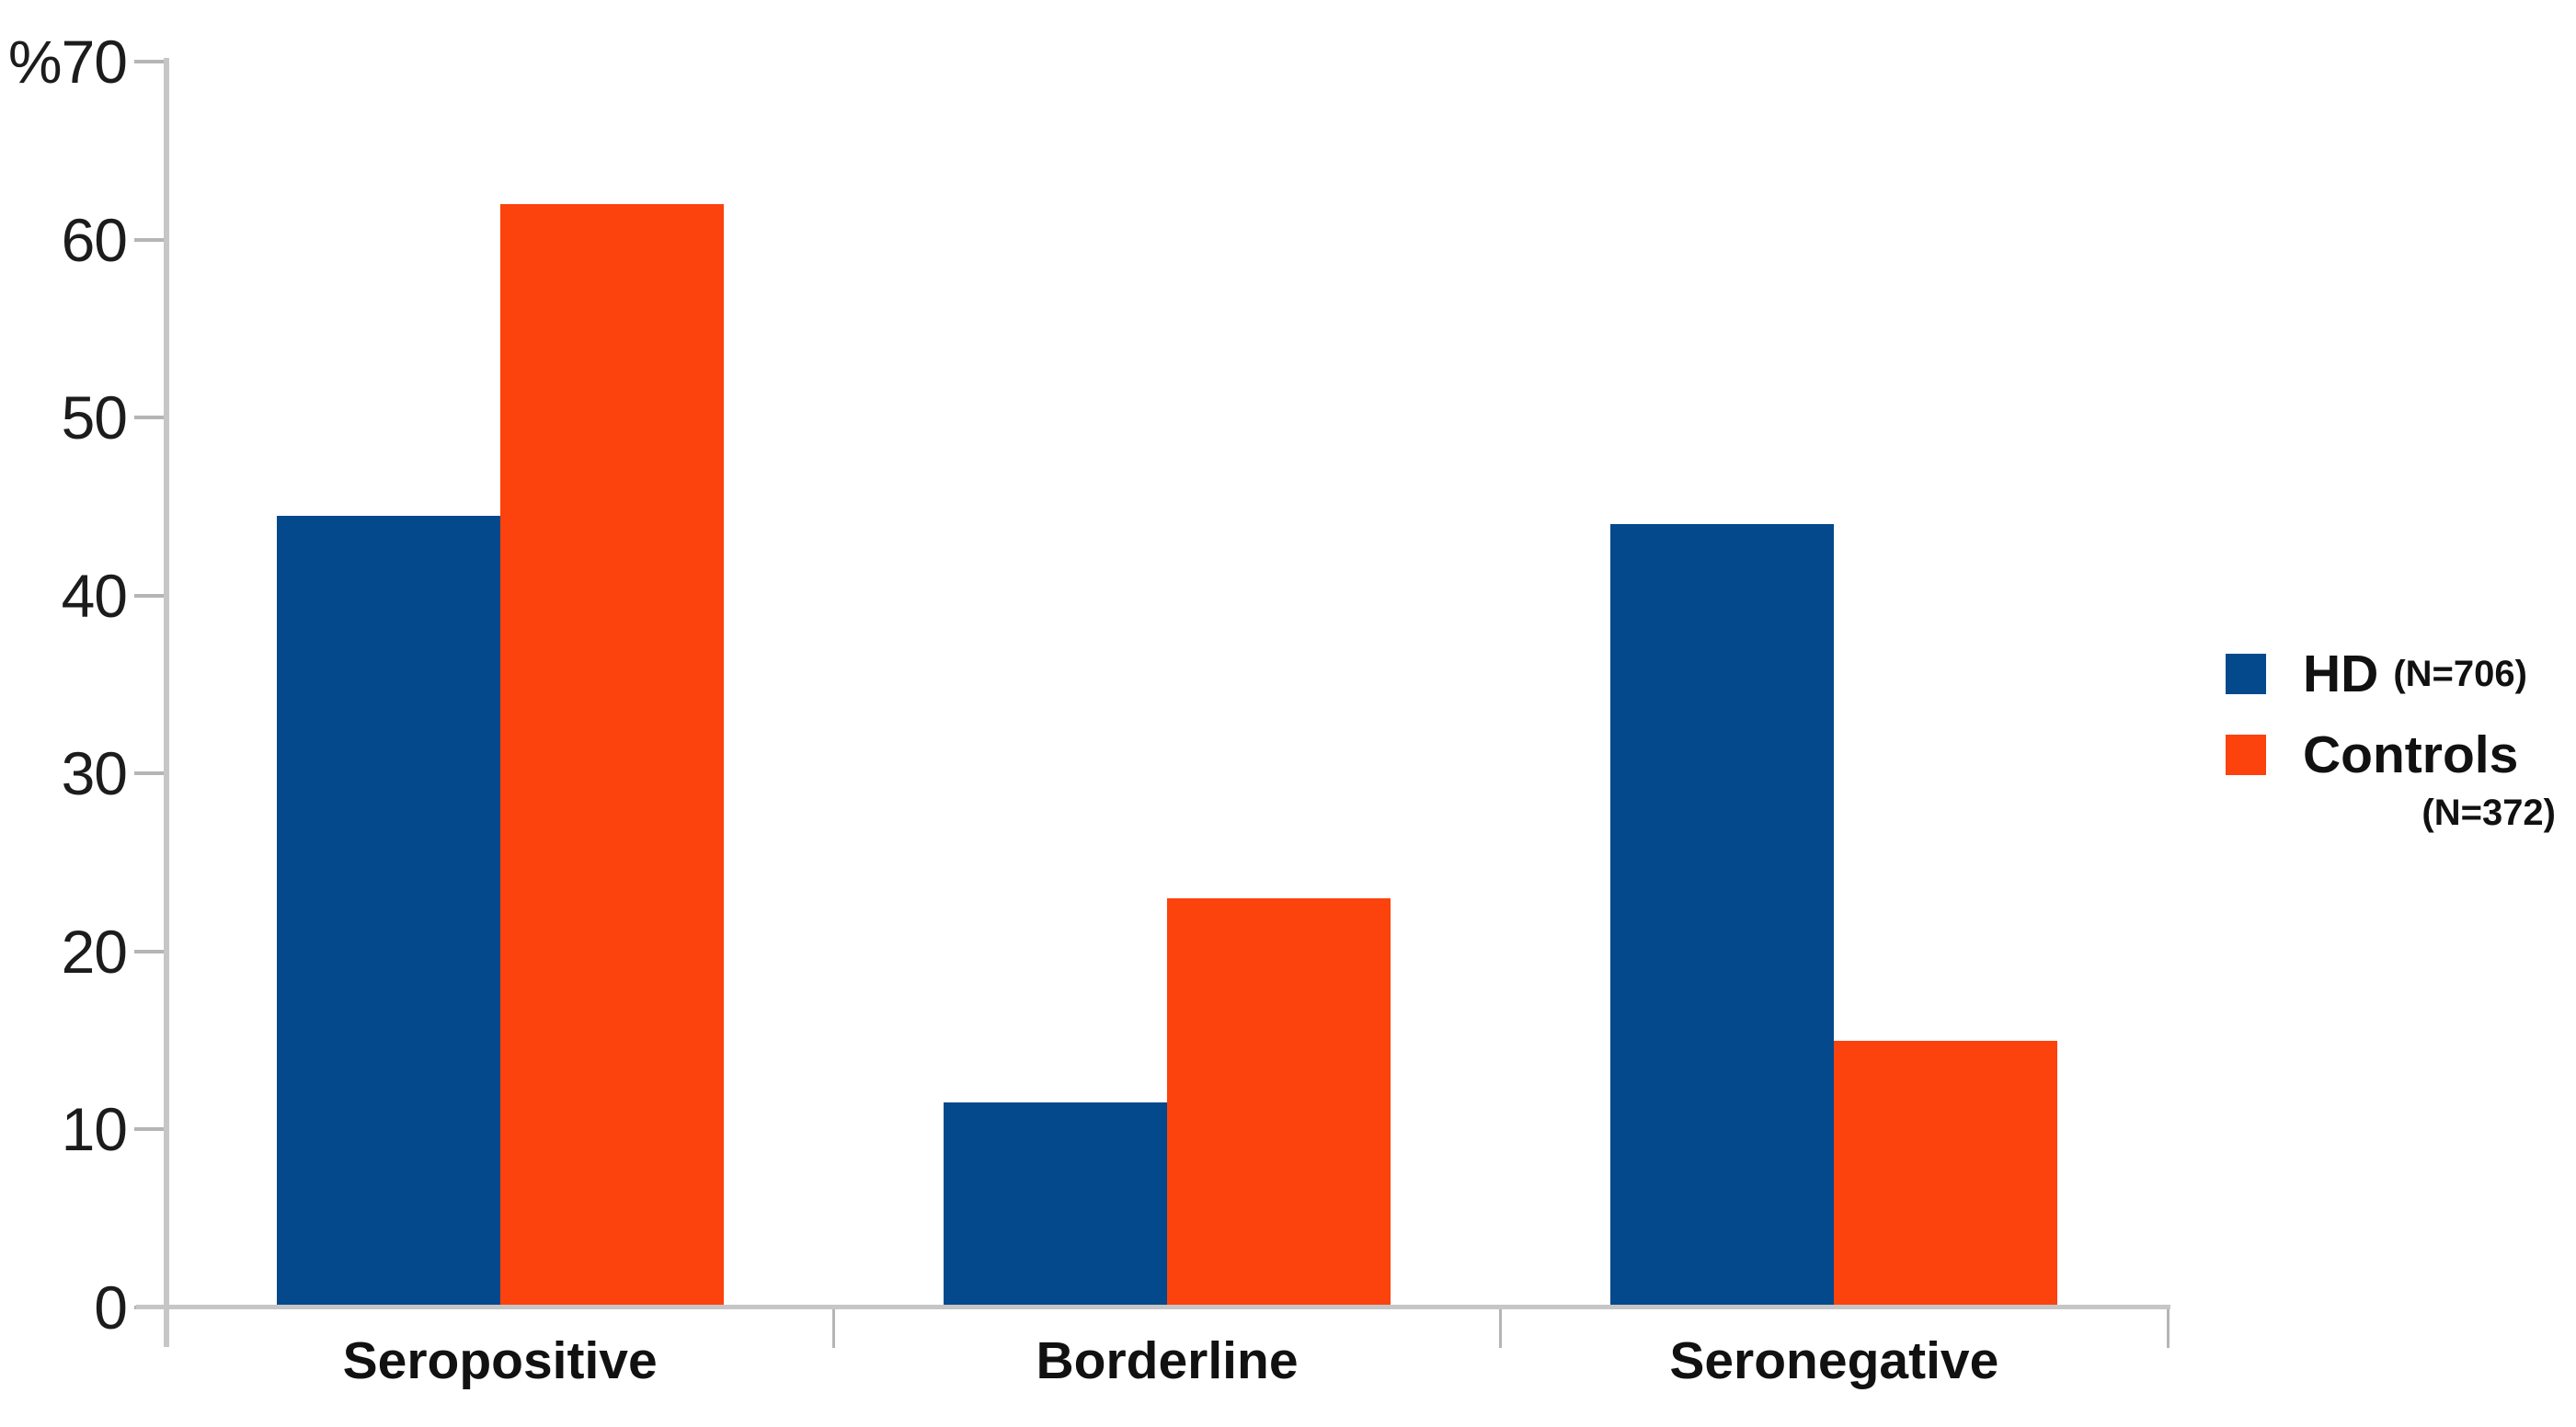 Image resolution: width=2576 pixels, height=1427 pixels. I want to click on hd-series-swatch-icon, so click(2246, 674).